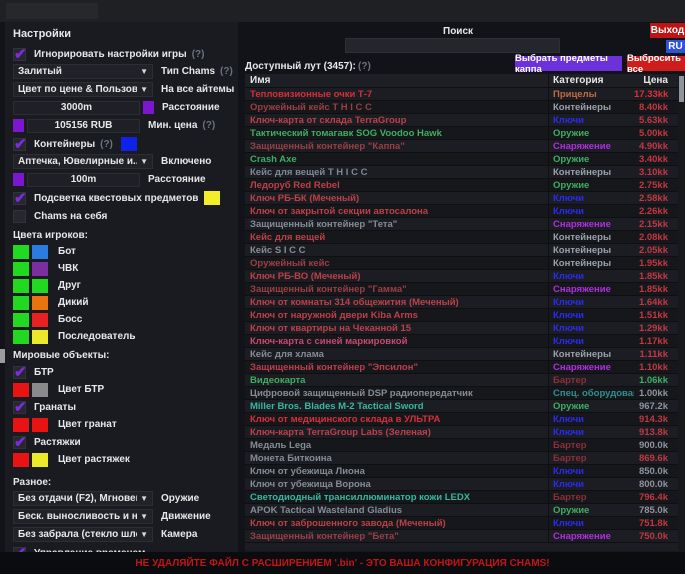  I want to click on item-price: 2.15kk, so click(653, 224).